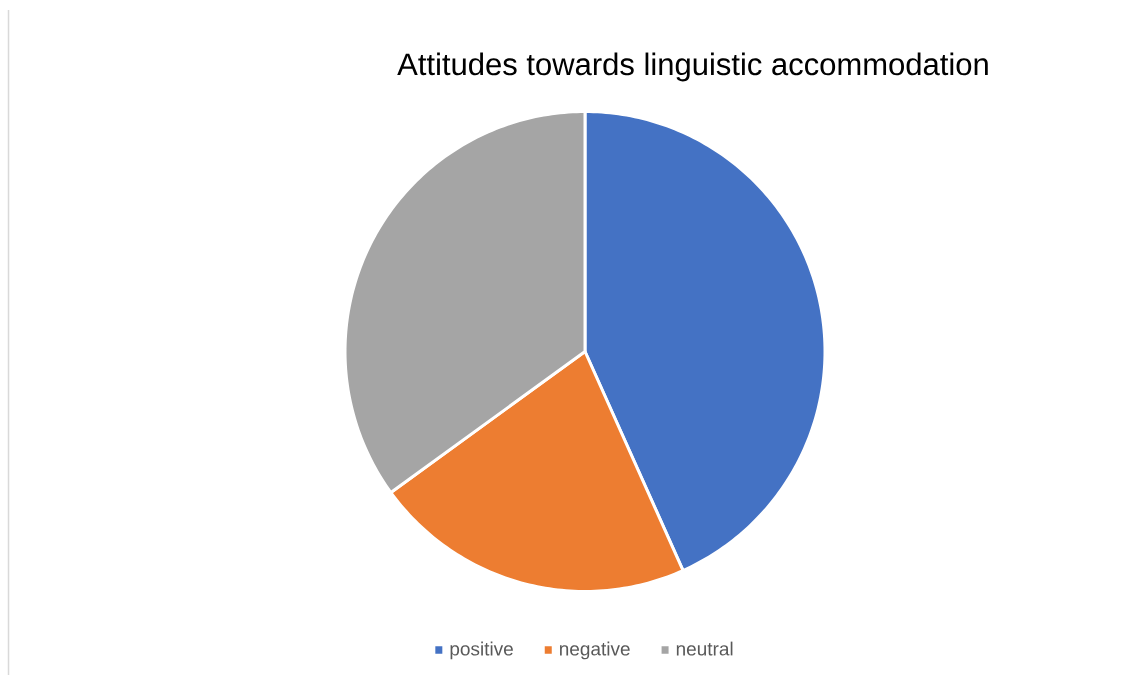  Describe the element at coordinates (692, 67) in the screenshot. I see `chart-title: Attitudes towards linguistic accommodation` at that location.